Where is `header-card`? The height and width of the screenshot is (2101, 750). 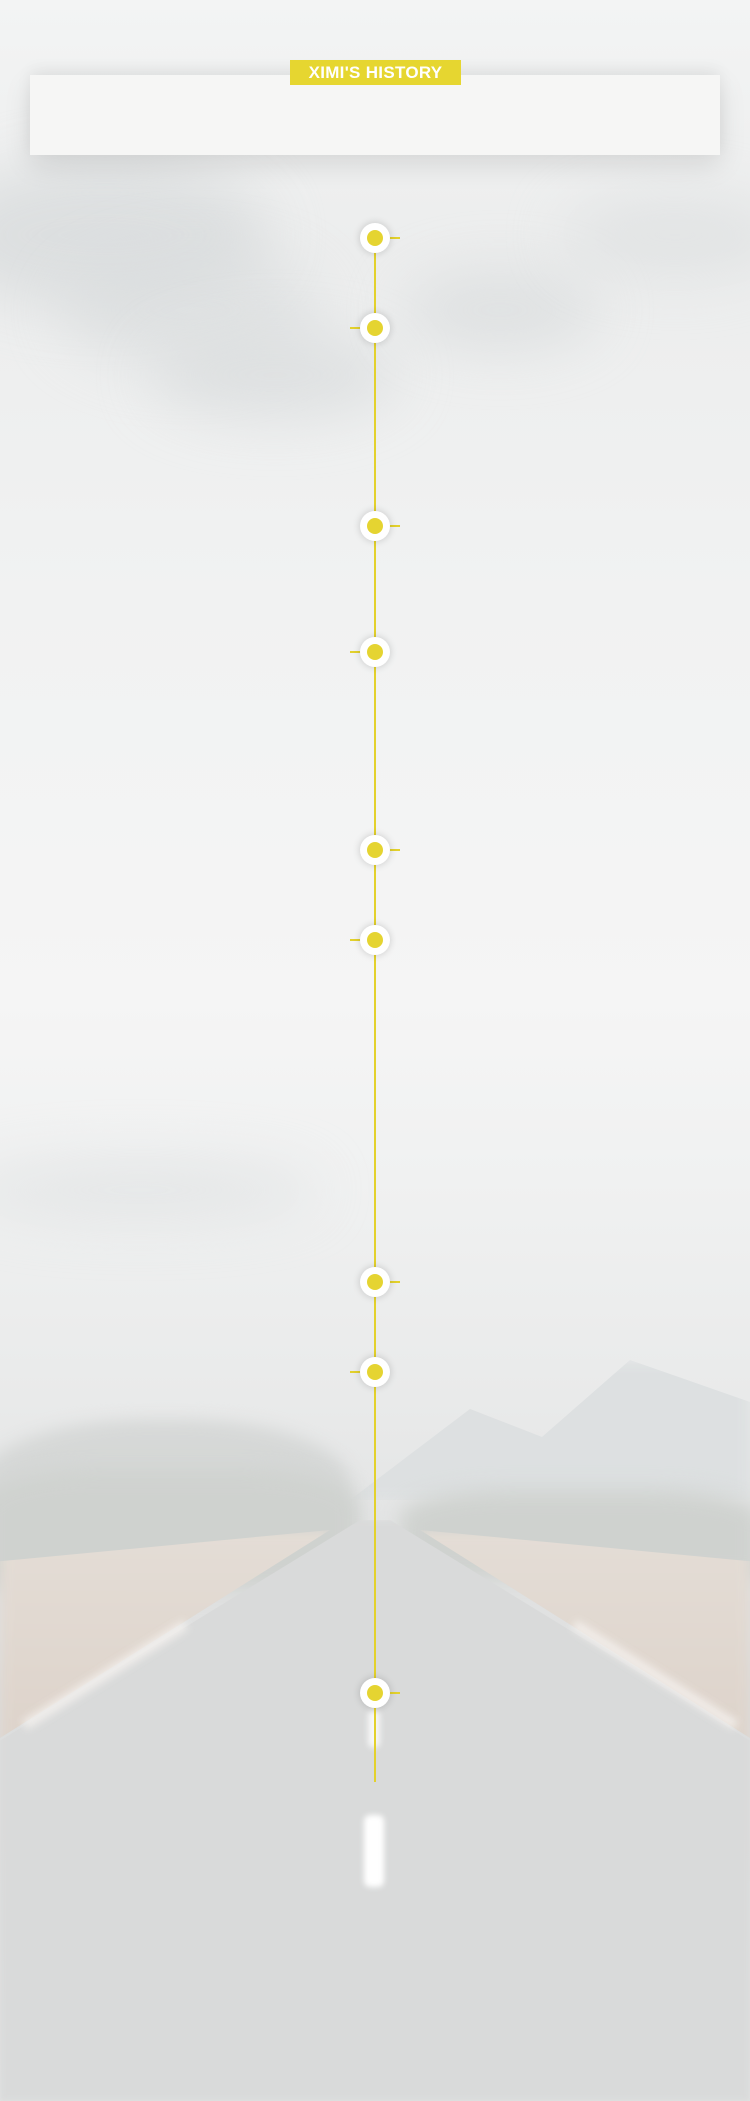
header-card is located at coordinates (375, 115).